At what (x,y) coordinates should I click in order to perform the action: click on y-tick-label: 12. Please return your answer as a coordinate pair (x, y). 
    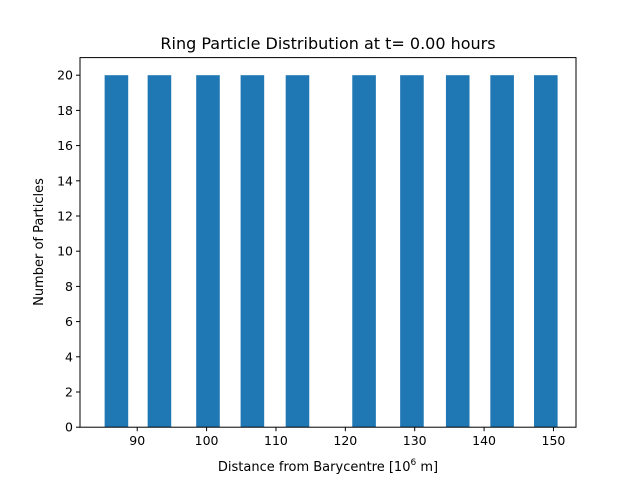
    Looking at the image, I should click on (65, 216).